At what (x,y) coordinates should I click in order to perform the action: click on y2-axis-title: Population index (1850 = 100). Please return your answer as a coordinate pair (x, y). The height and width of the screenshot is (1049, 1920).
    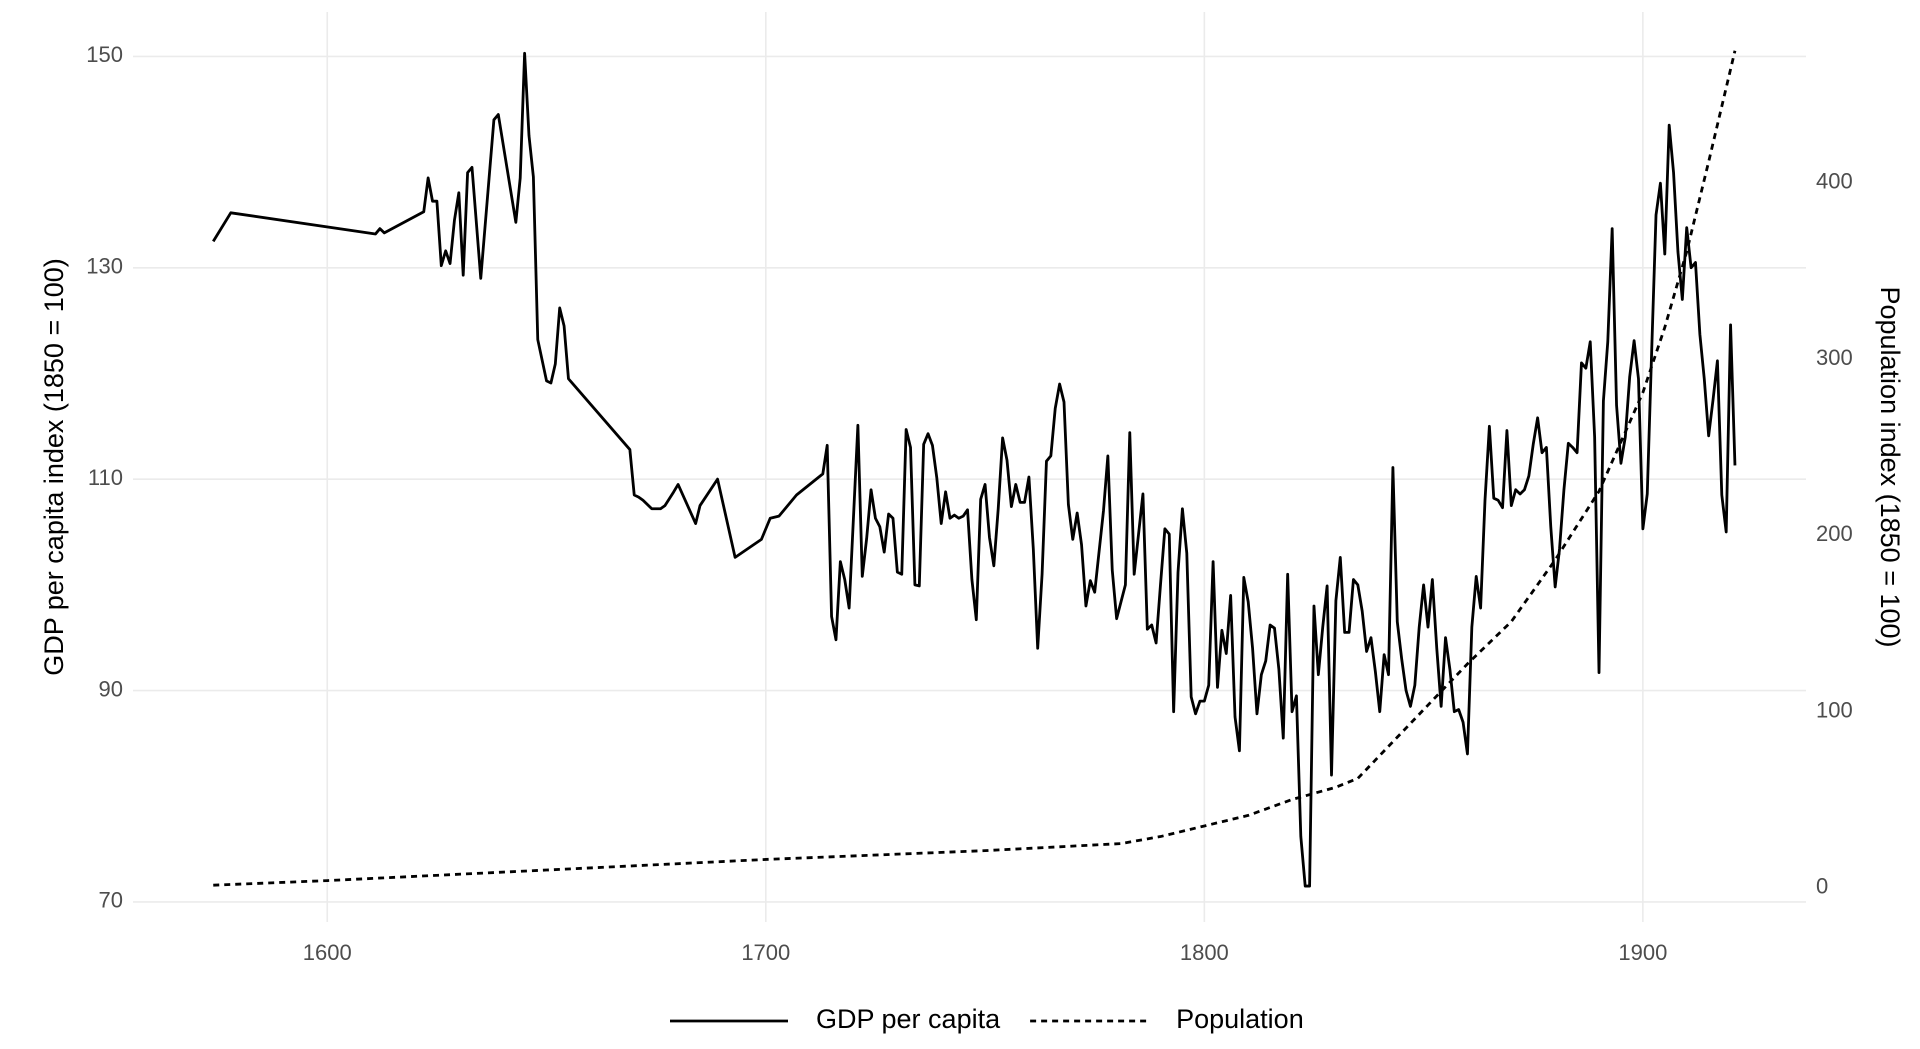
    Looking at the image, I should click on (1890, 466).